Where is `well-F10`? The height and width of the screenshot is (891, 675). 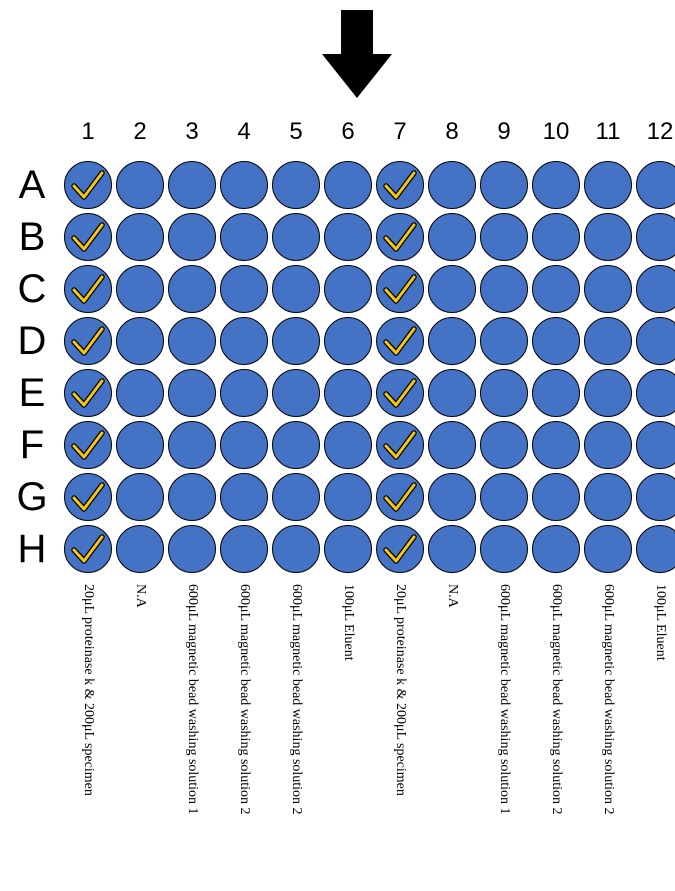
well-F10 is located at coordinates (556, 445).